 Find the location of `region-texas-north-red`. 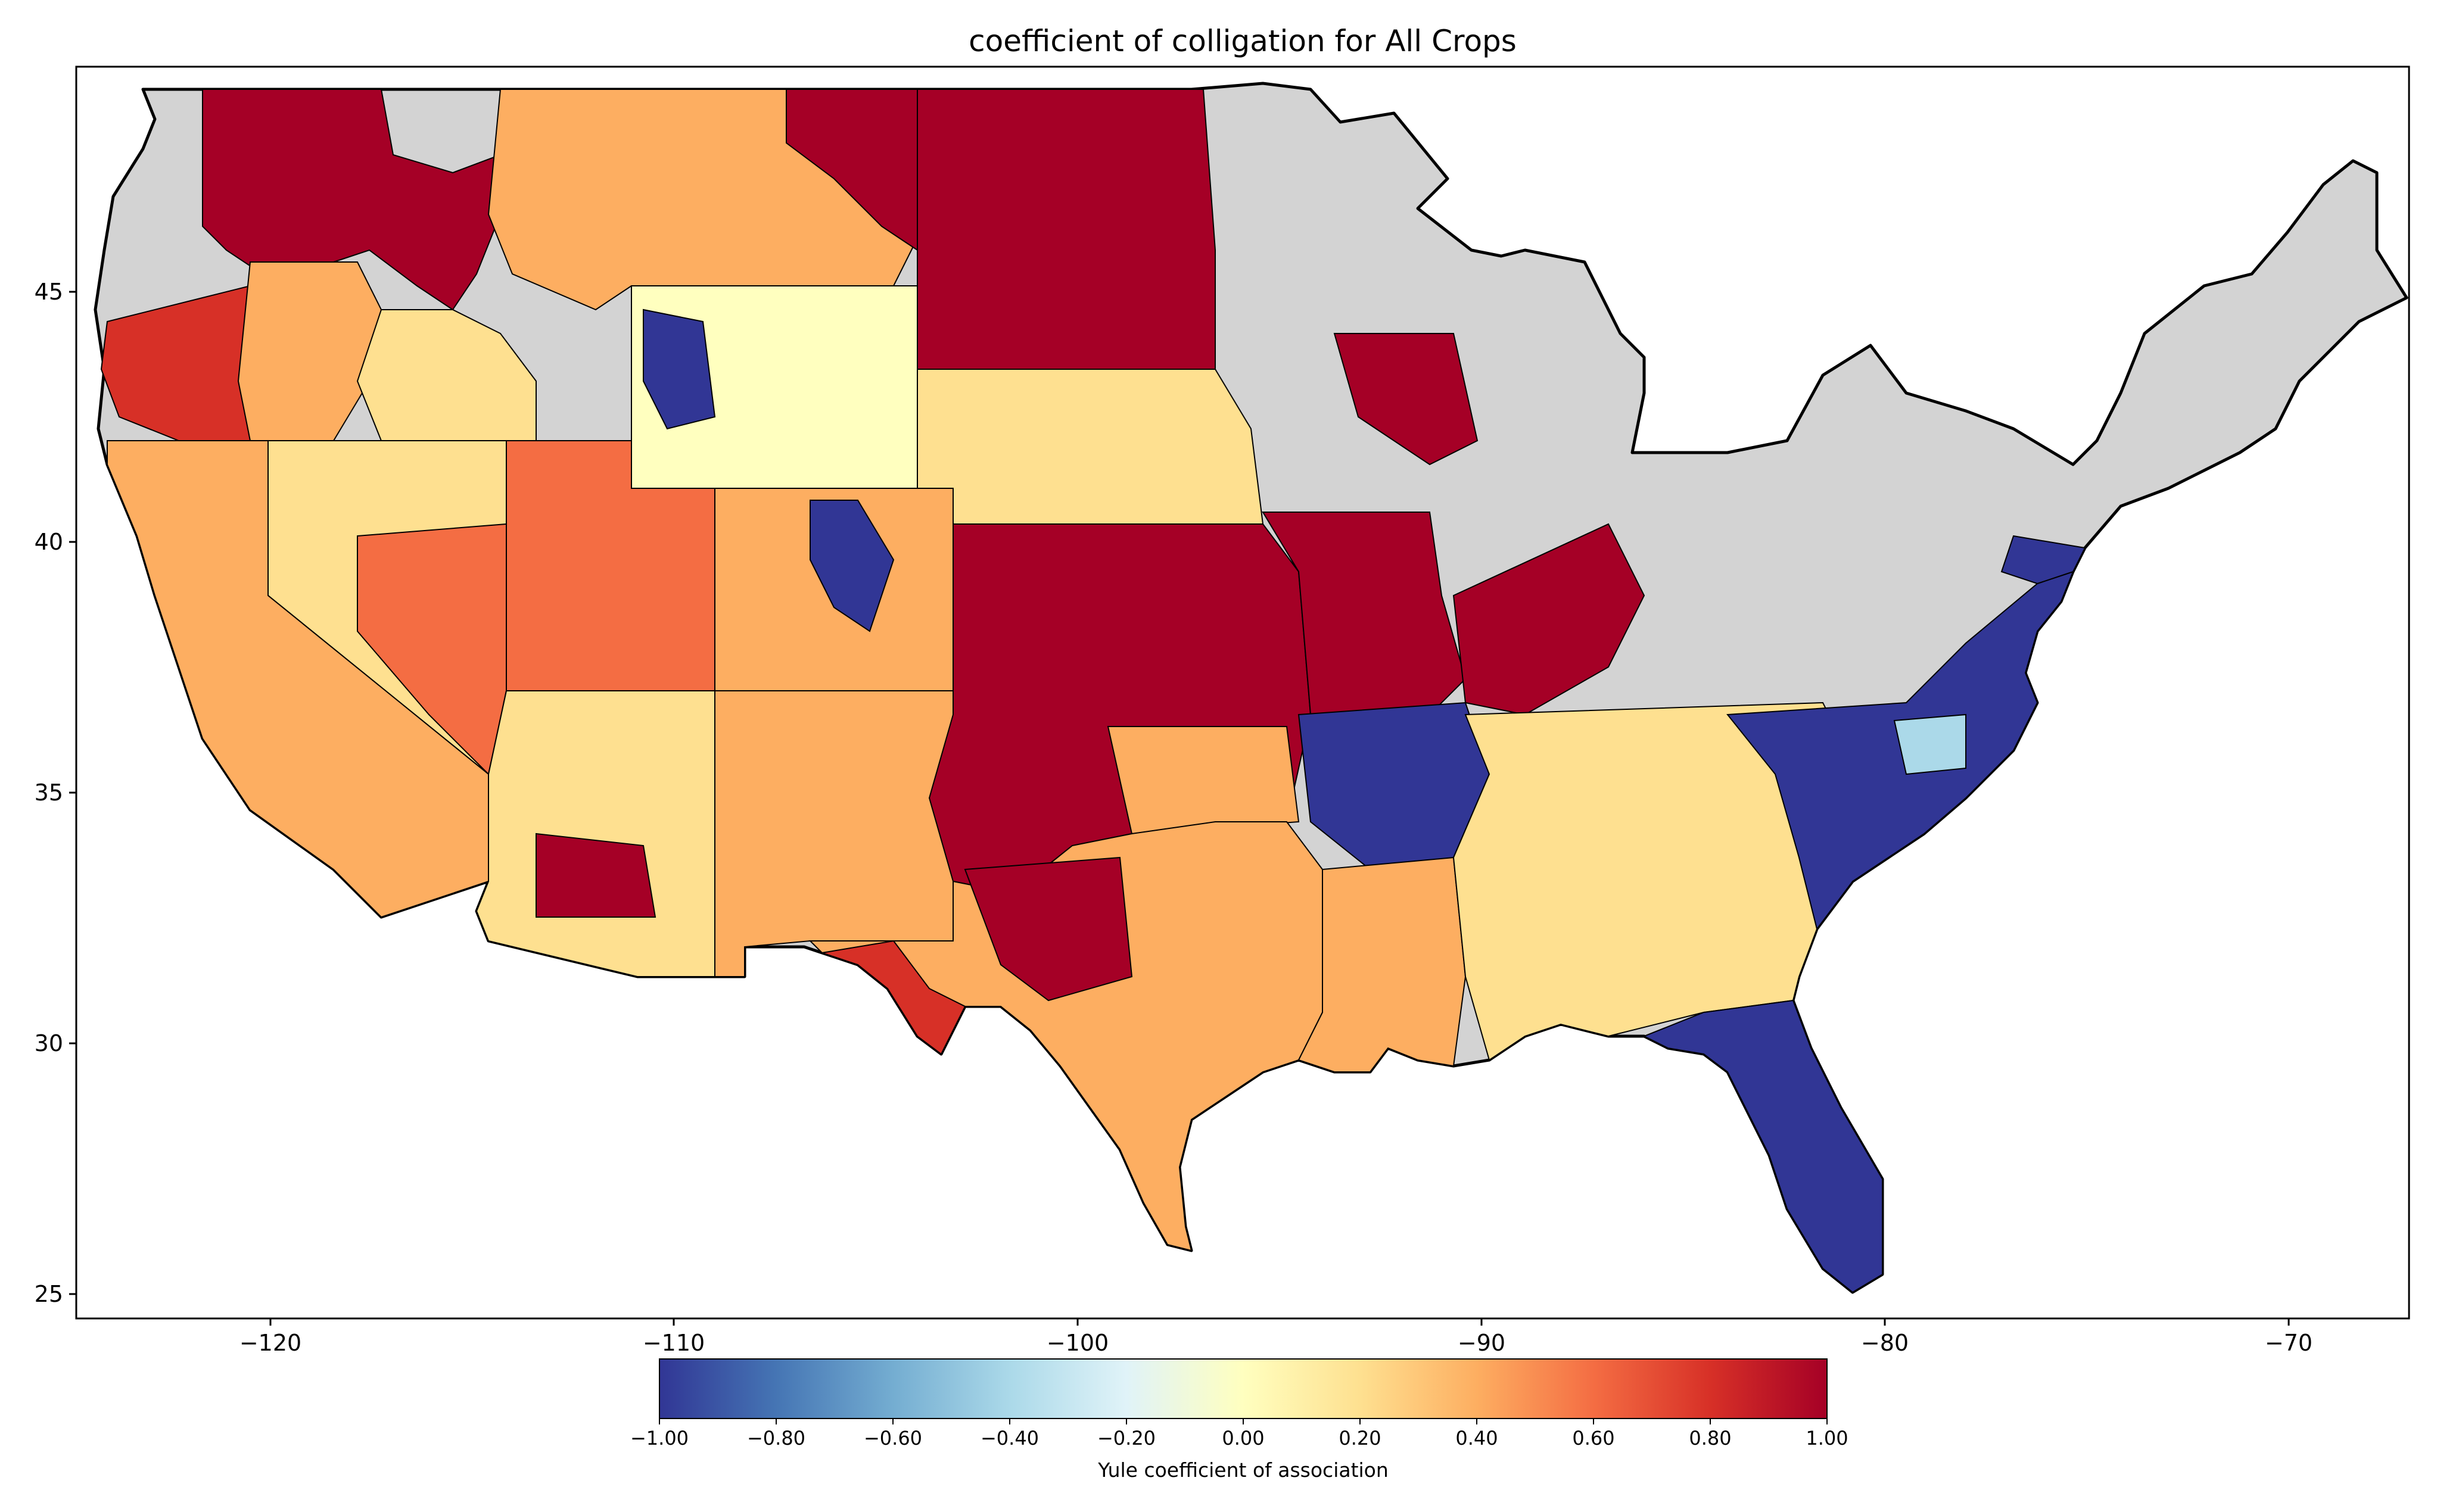

region-texas-north-red is located at coordinates (1048, 929).